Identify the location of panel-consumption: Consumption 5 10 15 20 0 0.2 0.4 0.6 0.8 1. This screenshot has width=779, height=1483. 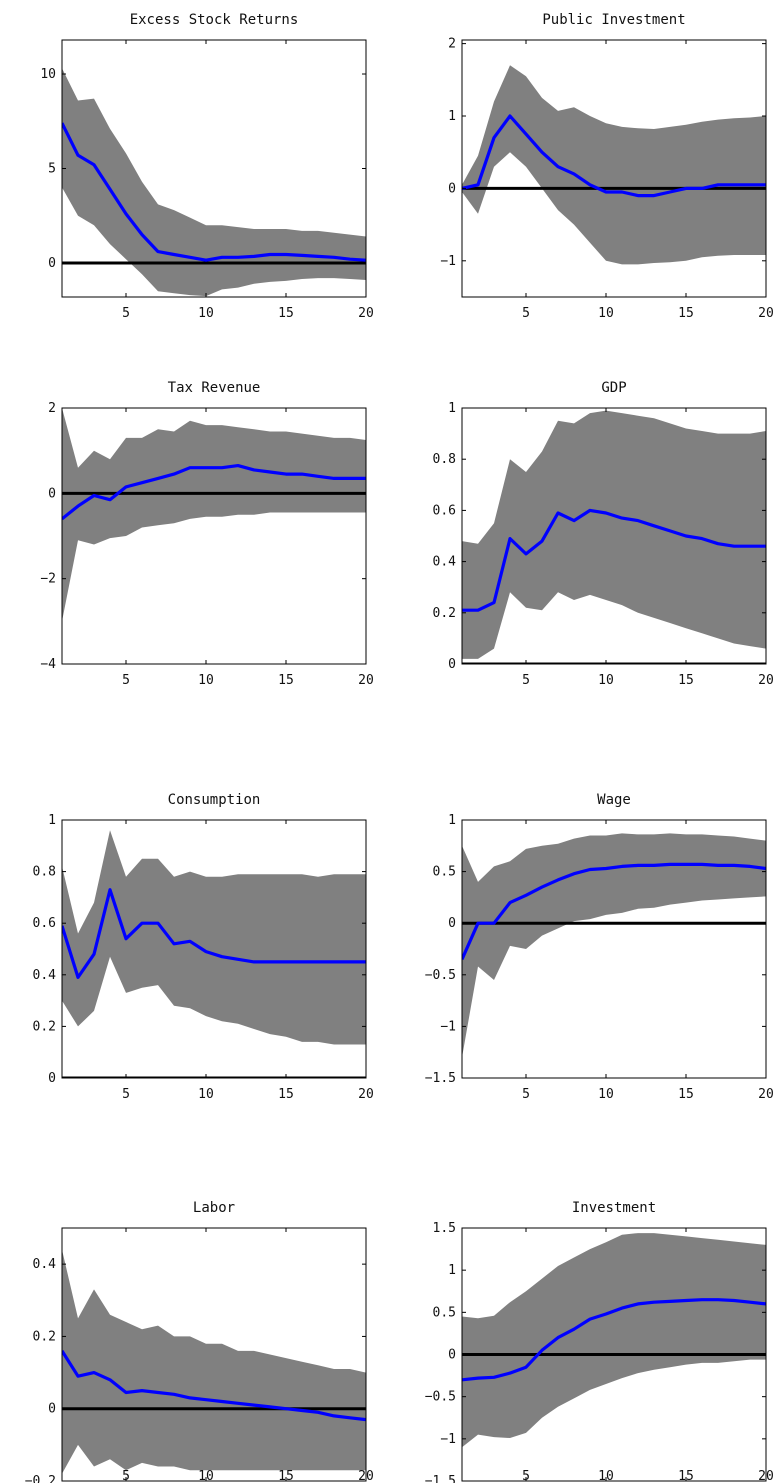
(203, 947).